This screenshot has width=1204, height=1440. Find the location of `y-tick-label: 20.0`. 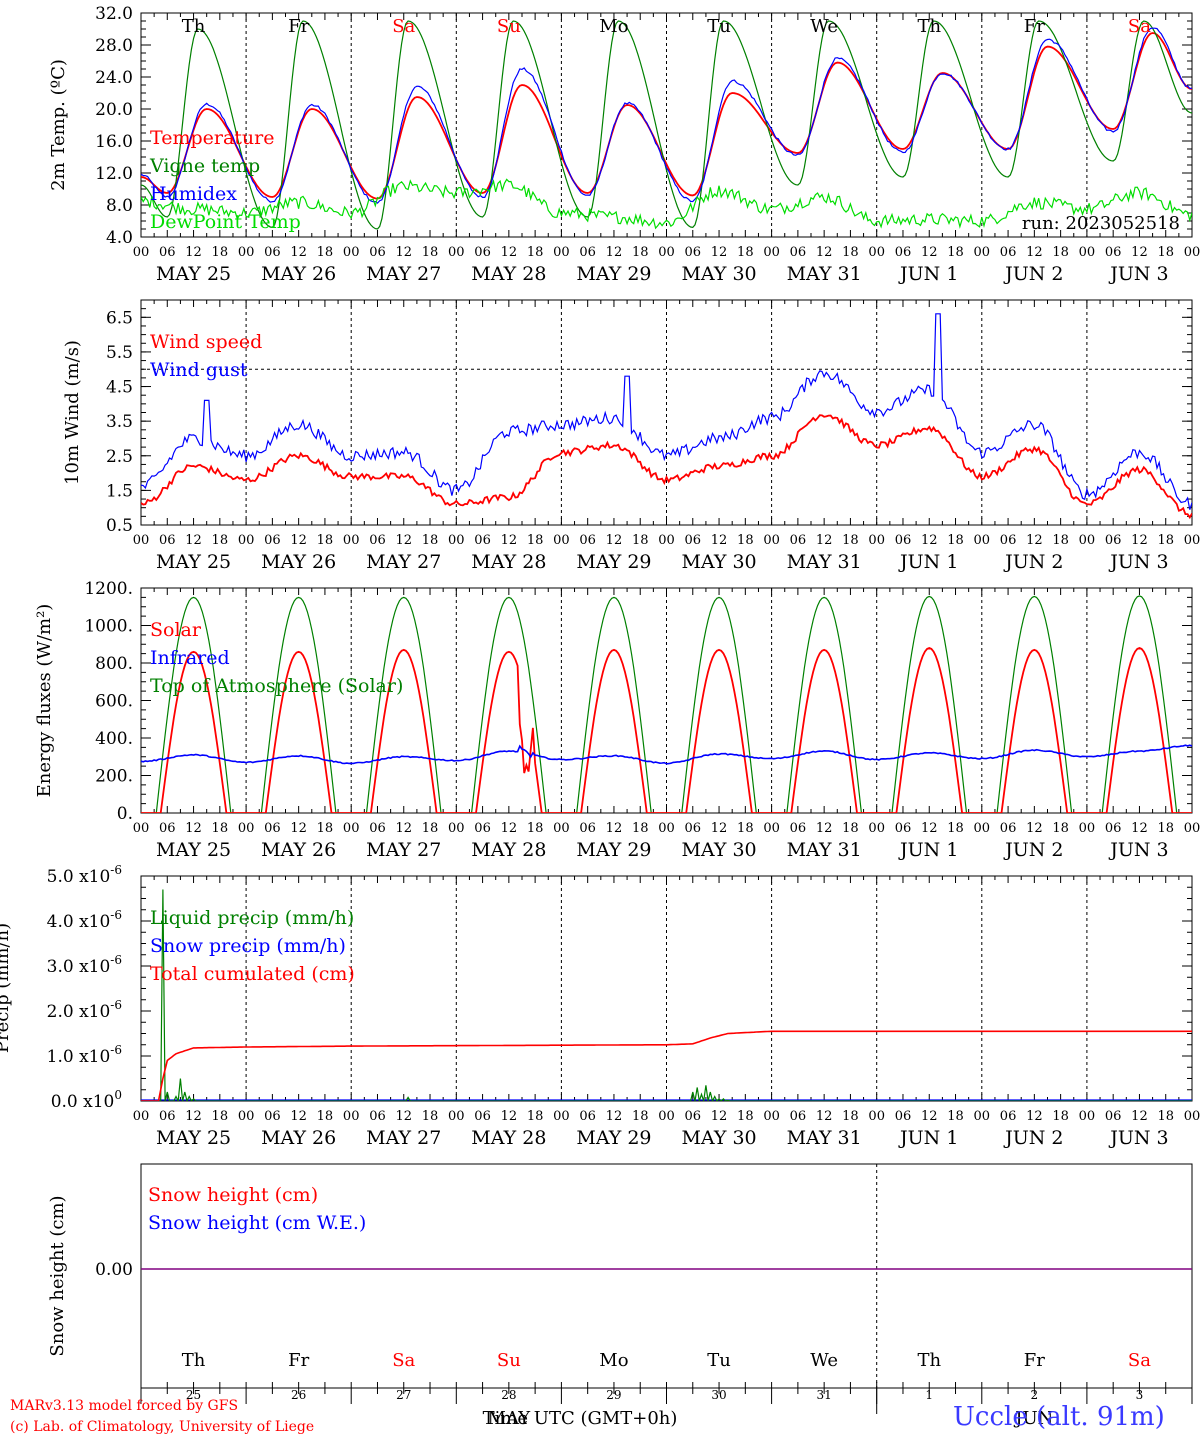

y-tick-label: 20.0 is located at coordinates (114, 110).